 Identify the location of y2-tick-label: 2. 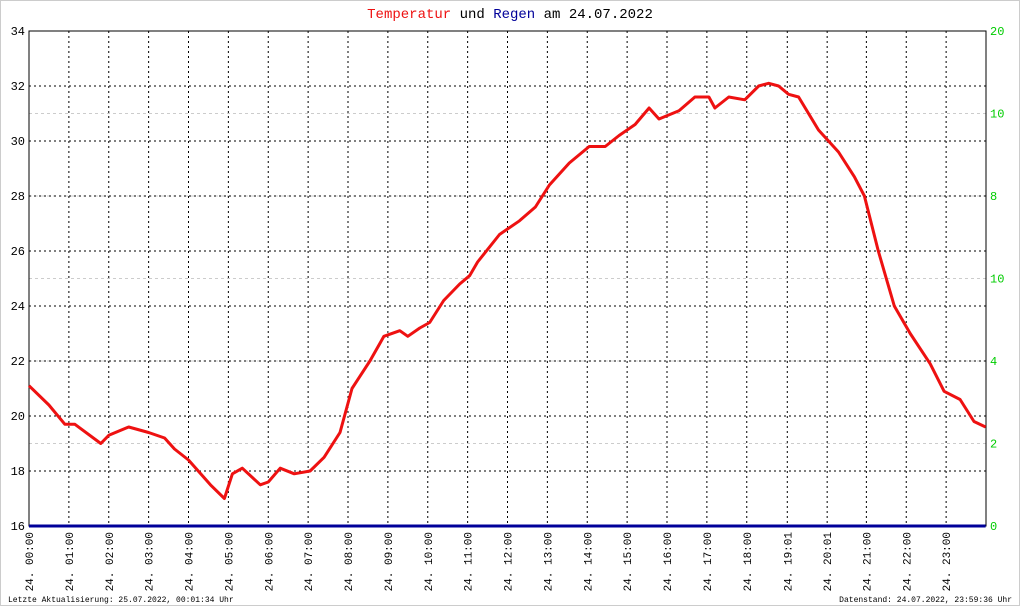
(993, 445).